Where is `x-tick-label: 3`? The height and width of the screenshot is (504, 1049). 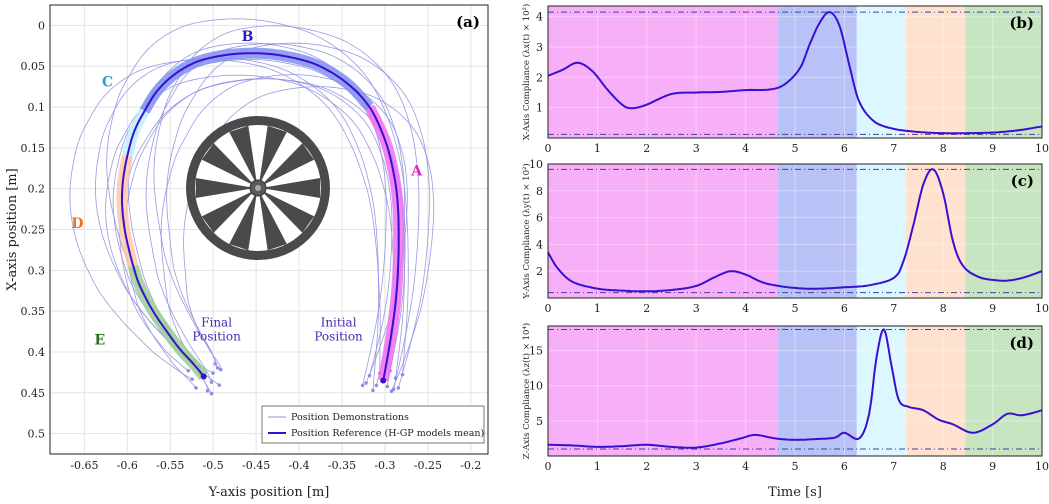 x-tick-label: 3 is located at coordinates (696, 466).